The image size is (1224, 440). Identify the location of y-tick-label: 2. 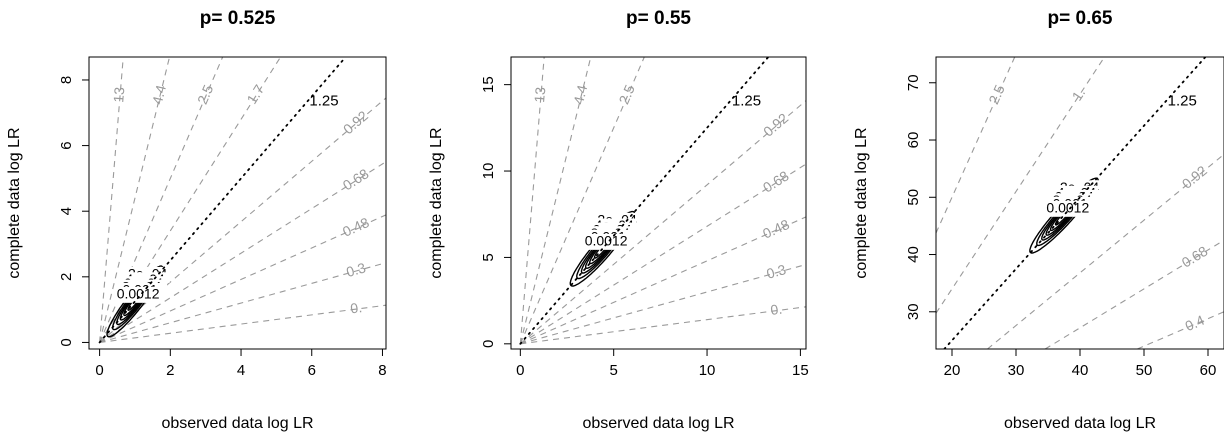
(66, 277).